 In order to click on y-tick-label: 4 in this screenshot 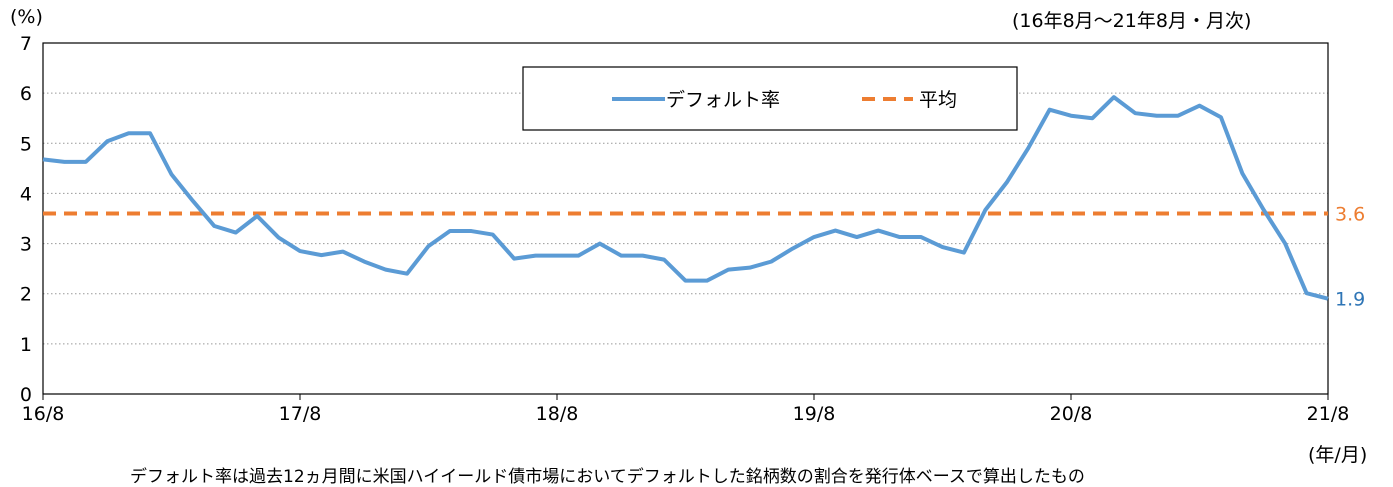, I will do `click(26, 194)`.